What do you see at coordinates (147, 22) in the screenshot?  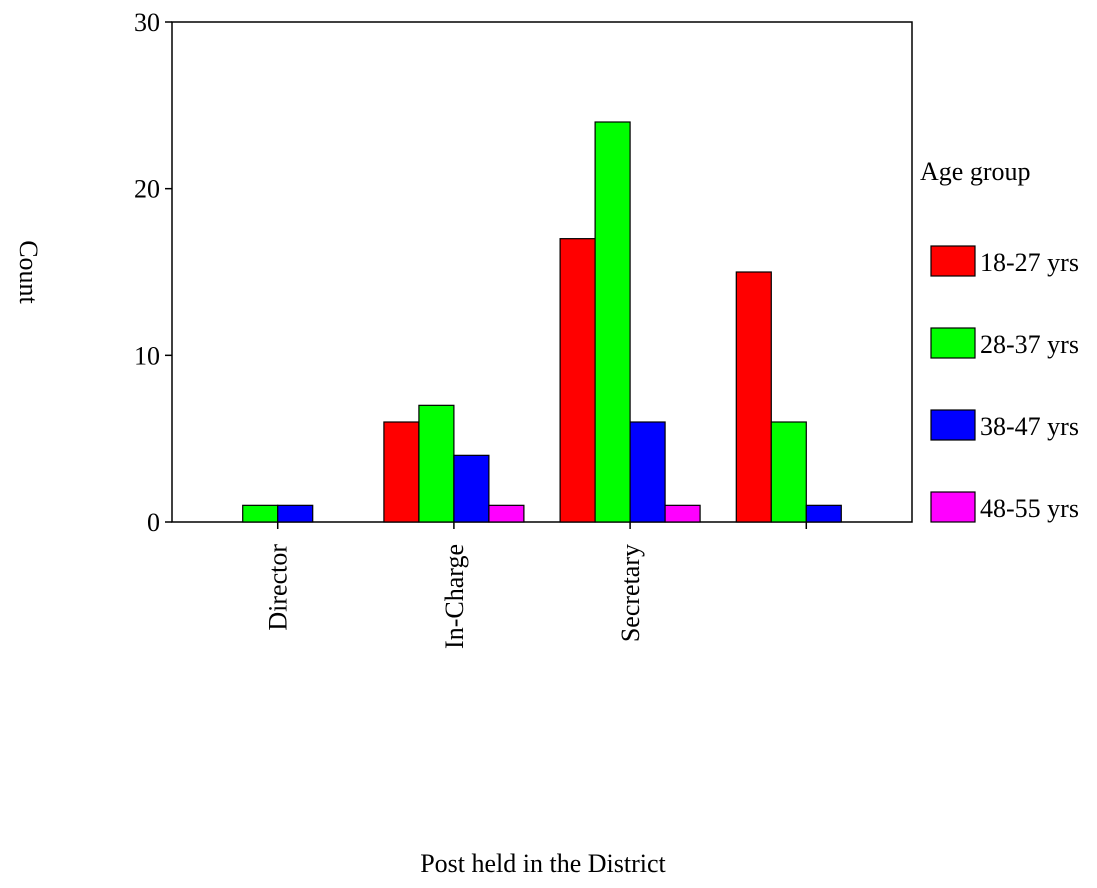 I see `y-tick-label: 30` at bounding box center [147, 22].